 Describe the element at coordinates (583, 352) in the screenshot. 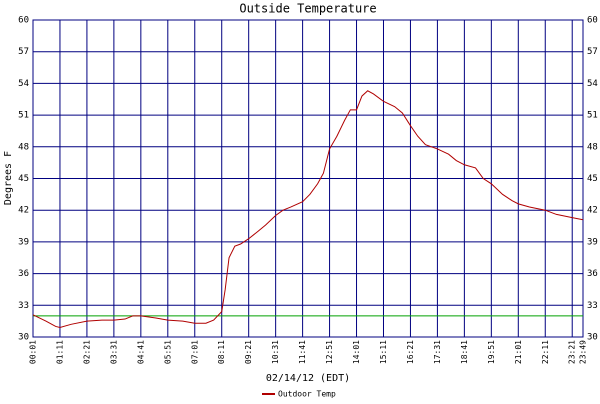

I see `x-tick-label: 23:49` at that location.